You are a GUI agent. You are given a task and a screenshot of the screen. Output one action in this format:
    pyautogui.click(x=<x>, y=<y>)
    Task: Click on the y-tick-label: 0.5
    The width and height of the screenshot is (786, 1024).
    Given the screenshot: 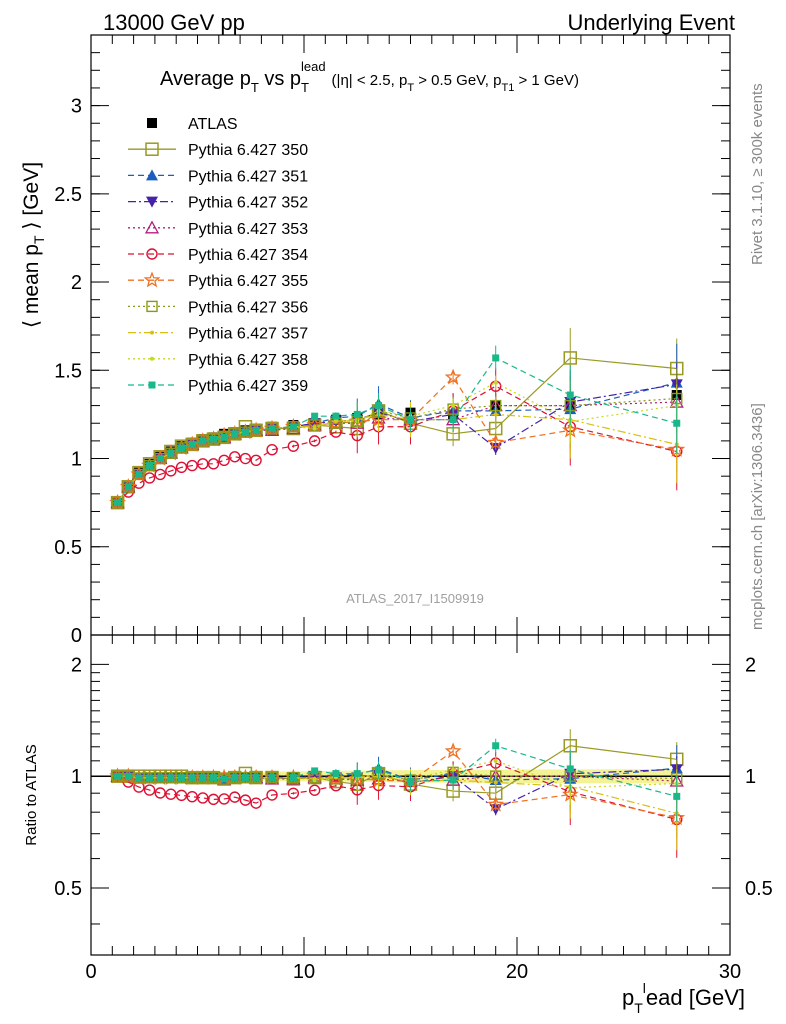 What is the action you would take?
    pyautogui.click(x=68, y=548)
    